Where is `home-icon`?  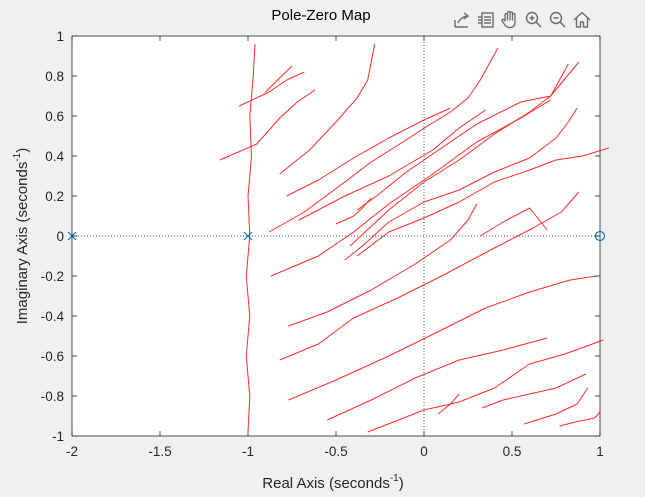
home-icon is located at coordinates (582, 19).